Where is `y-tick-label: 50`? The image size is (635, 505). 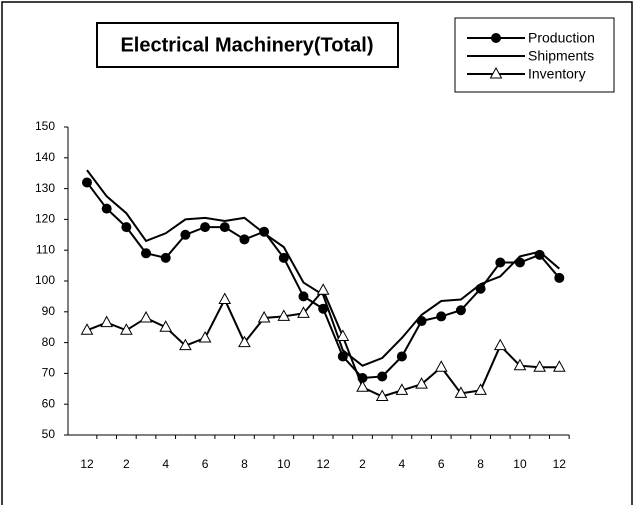 y-tick-label: 50 is located at coordinates (49, 434).